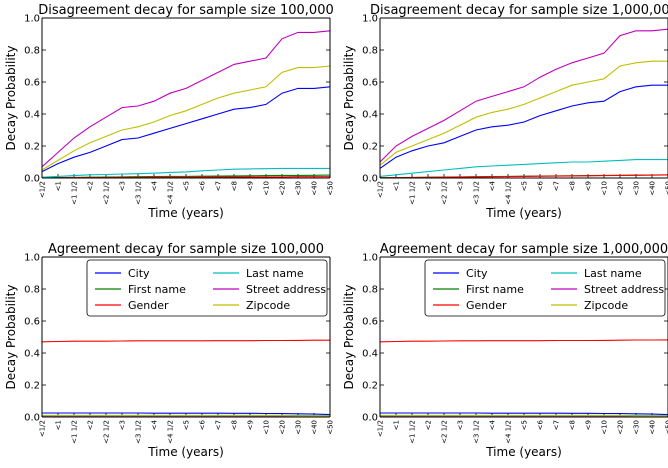  I want to click on x-tick-label: <3 1/2, so click(139, 432).